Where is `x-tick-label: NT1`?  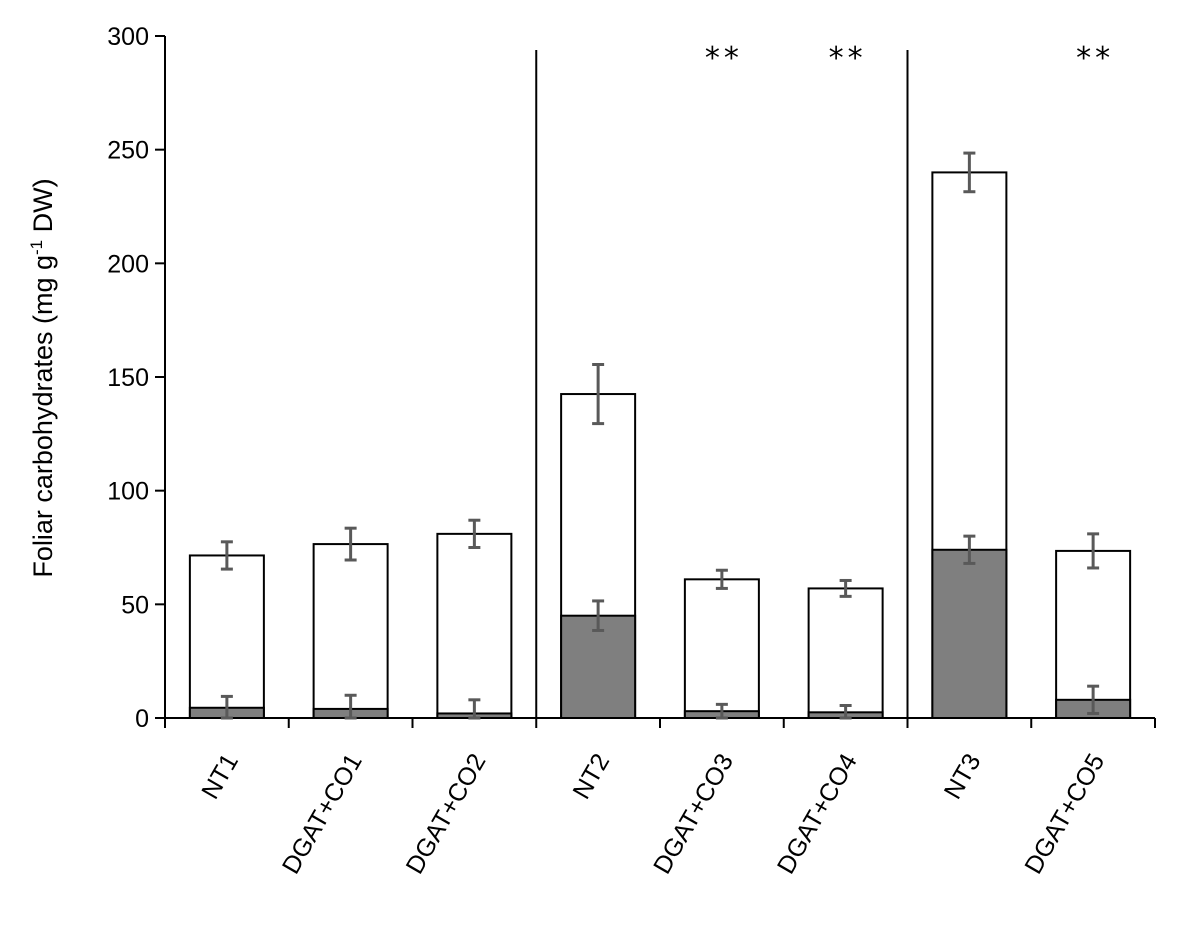 x-tick-label: NT1 is located at coordinates (220, 776).